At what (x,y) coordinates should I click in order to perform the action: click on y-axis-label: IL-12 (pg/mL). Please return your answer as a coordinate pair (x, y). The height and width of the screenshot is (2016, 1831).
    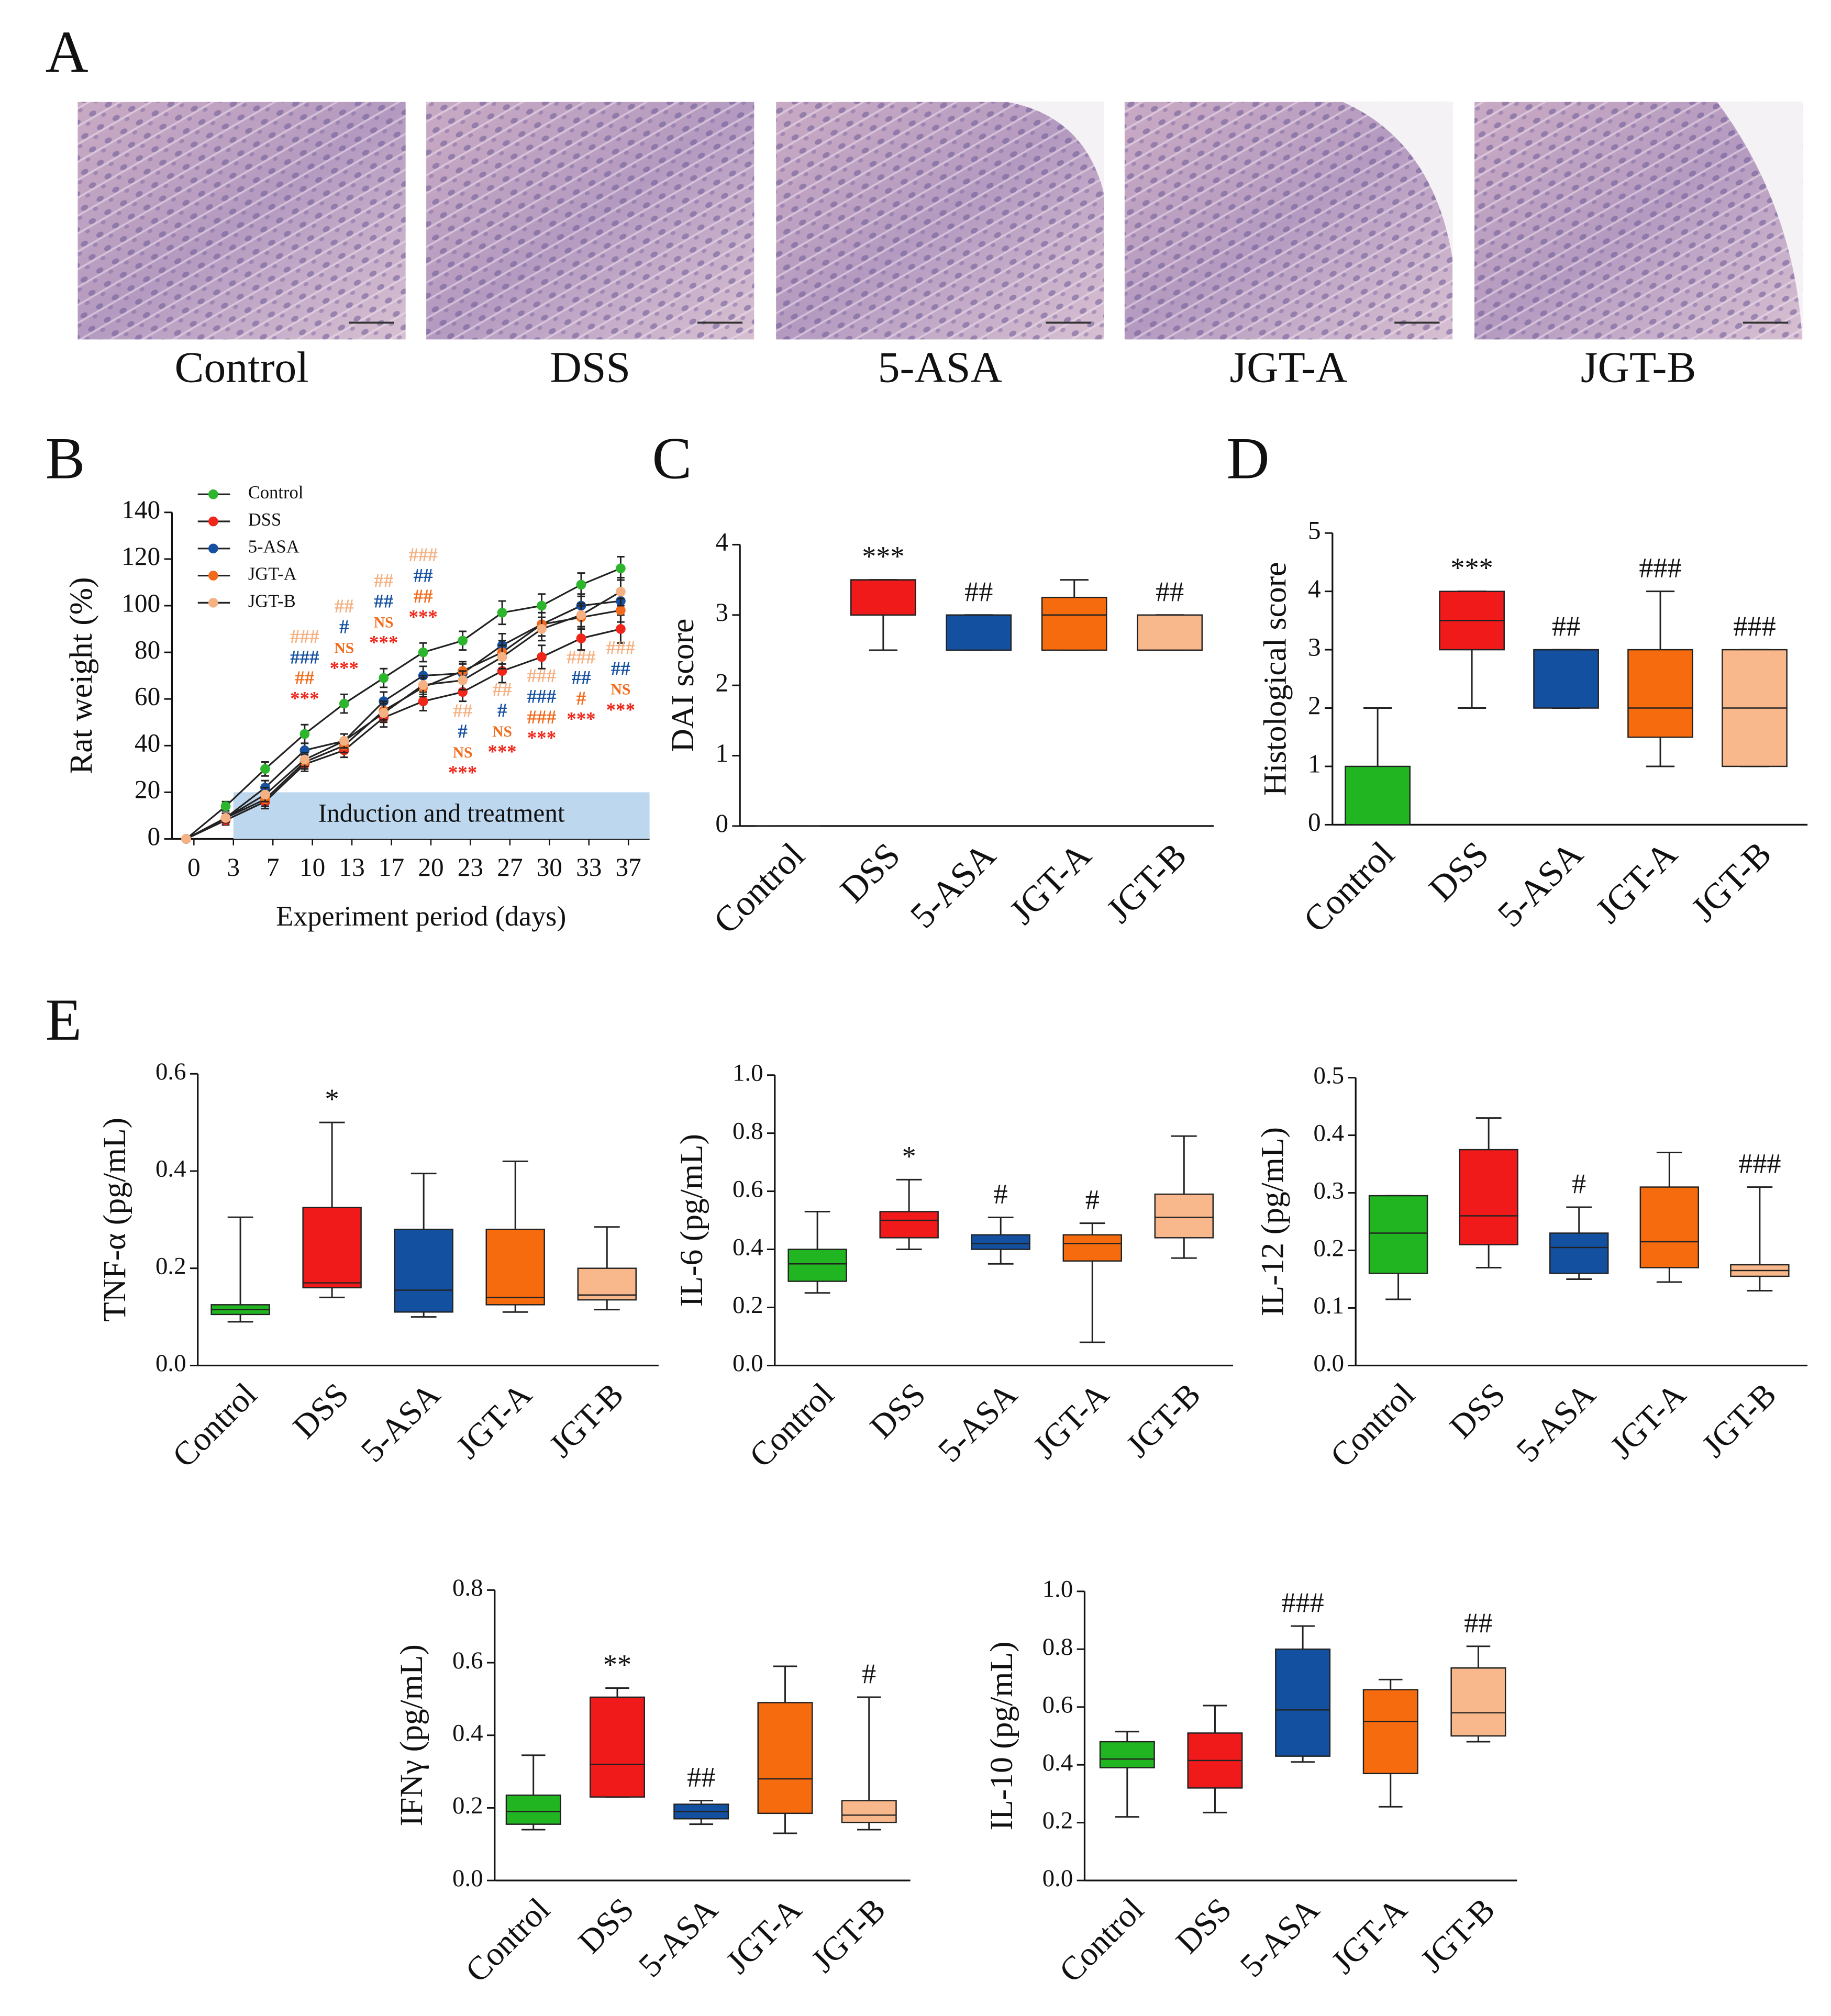
    Looking at the image, I should click on (1273, 1221).